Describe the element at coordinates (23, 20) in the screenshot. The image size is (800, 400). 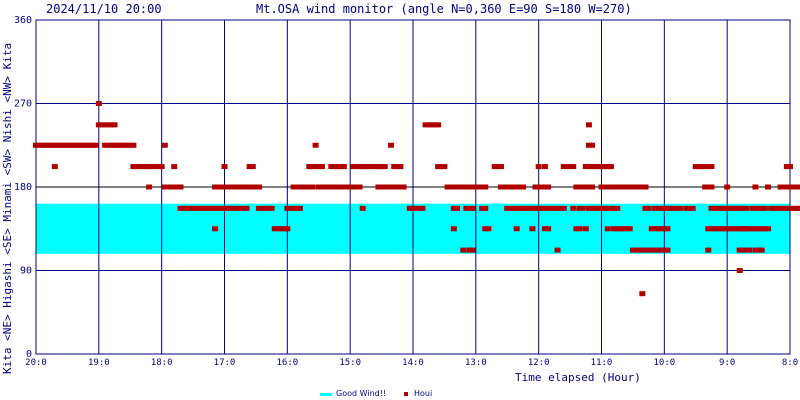
I see `y-tick-label: 360` at that location.